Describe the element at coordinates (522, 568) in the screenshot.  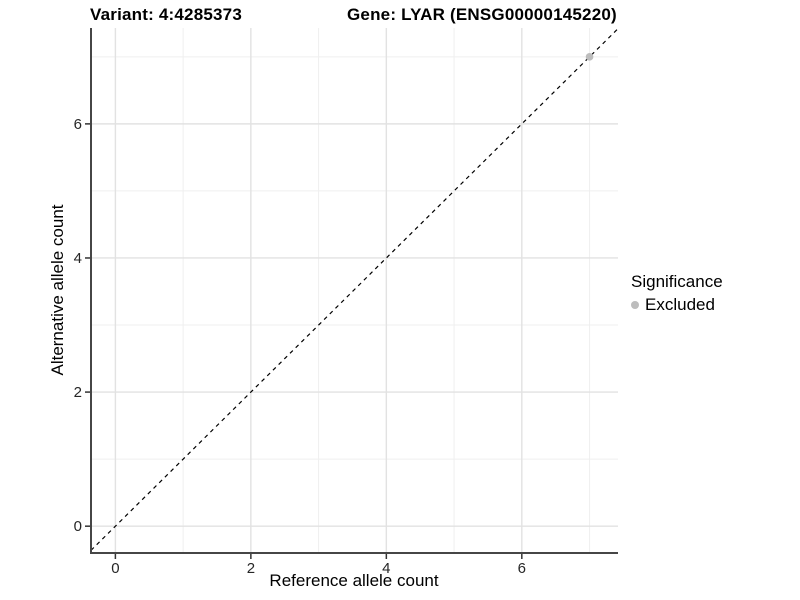
I see `x-tick-label: 6` at that location.